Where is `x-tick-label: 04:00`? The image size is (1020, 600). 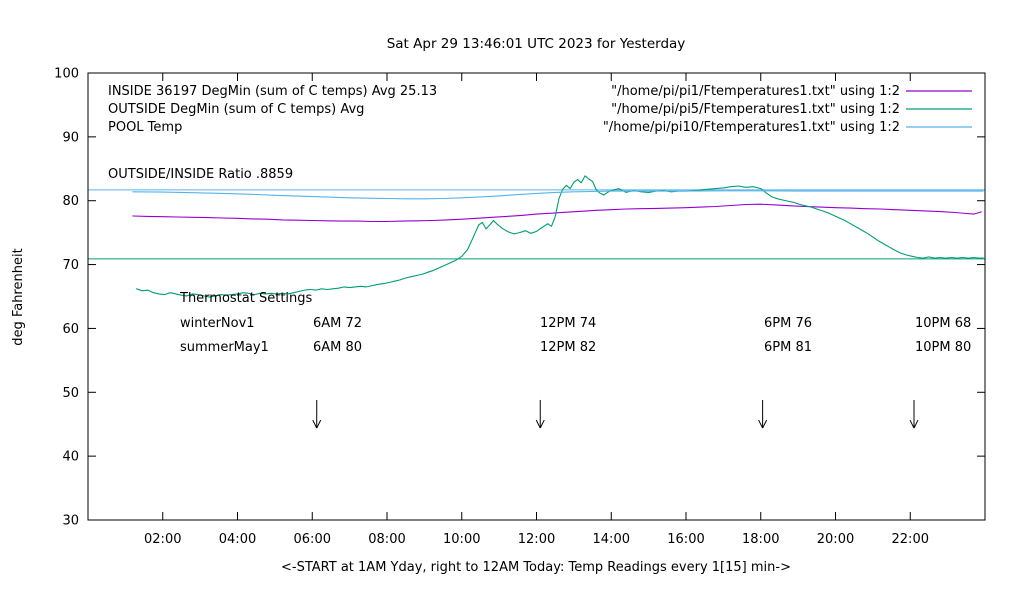 x-tick-label: 04:00 is located at coordinates (237, 539).